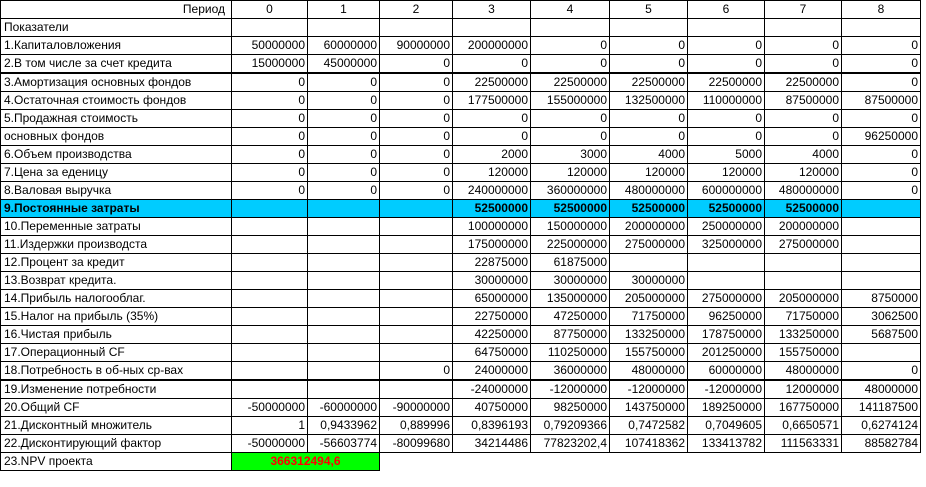 This screenshot has width=926, height=487. Describe the element at coordinates (803, 425) in the screenshot. I see `value-cell: 0,6650571` at that location.